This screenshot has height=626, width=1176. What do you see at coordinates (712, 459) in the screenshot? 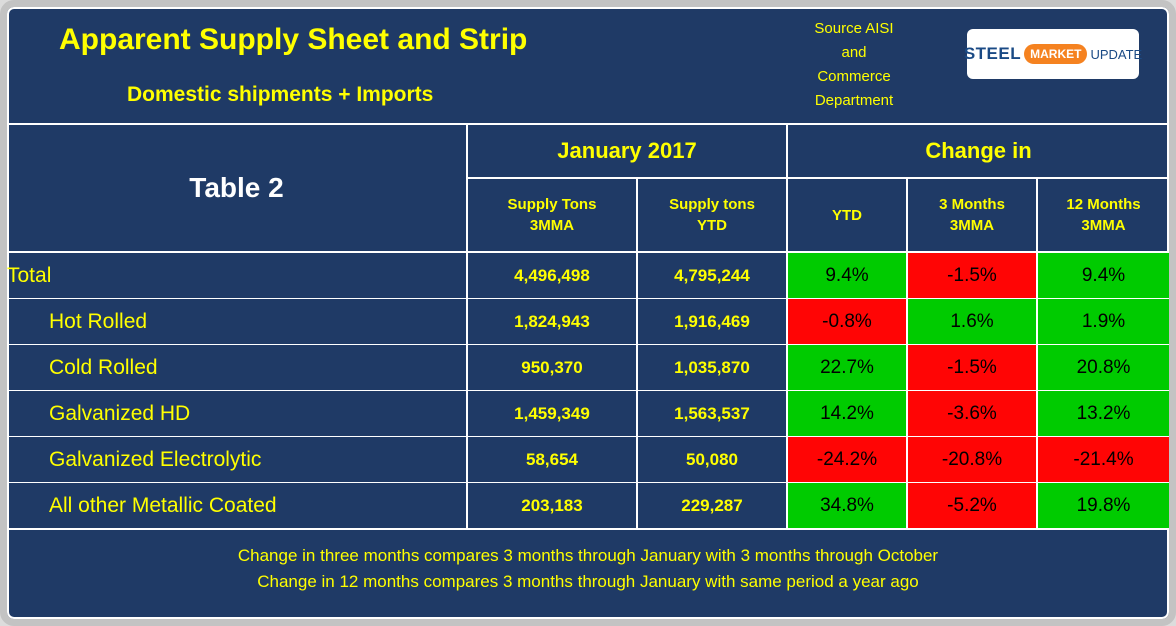
I see `supply-tons-ytd-value: 50,080` at bounding box center [712, 459].